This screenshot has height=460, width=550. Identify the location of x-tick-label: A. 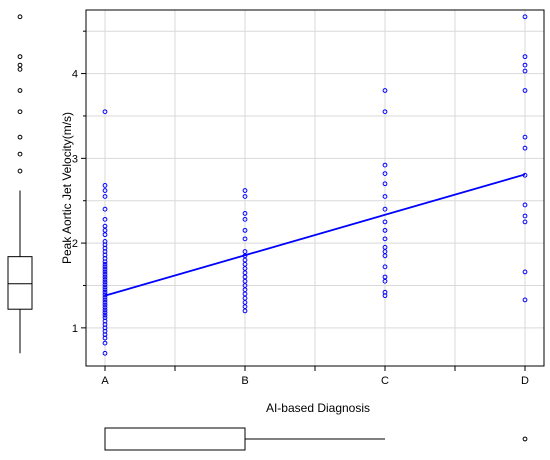
(105, 381).